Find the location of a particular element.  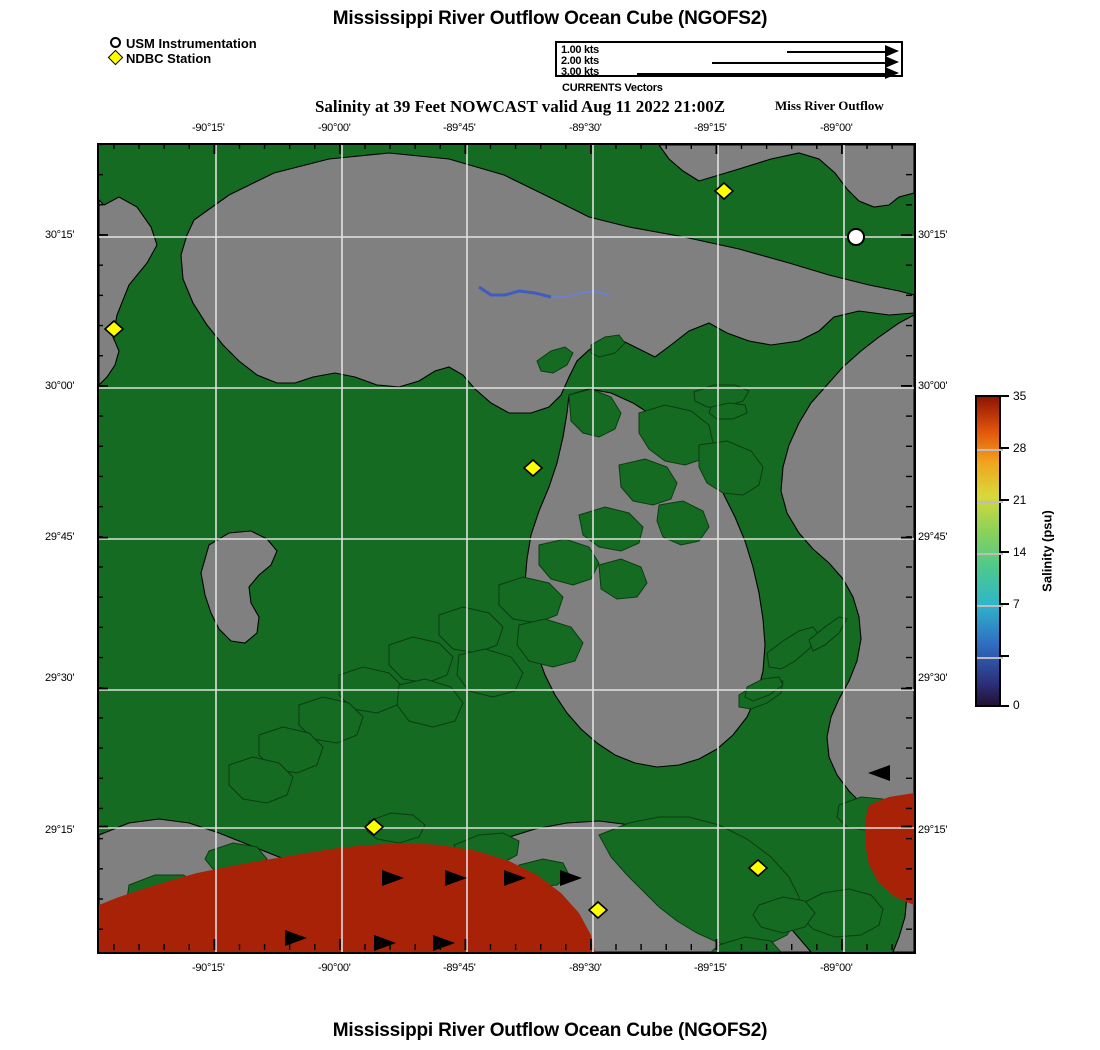

salinity-plume-east is located at coordinates (889, 849).